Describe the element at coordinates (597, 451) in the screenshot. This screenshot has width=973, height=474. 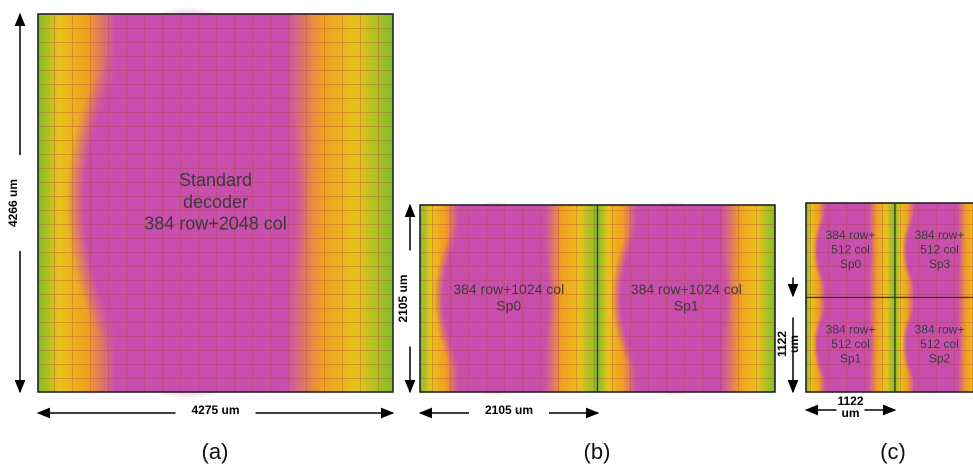
I see `panel-caption: (b)` at that location.